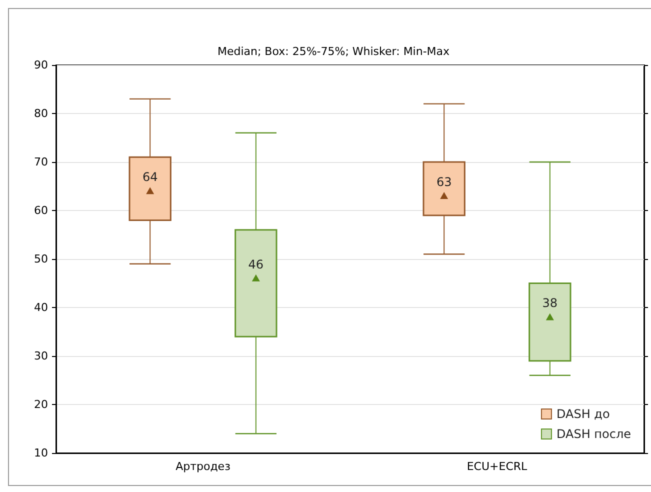 This screenshot has height=492, width=651. I want to click on y-tick-label: 80, so click(41, 113).